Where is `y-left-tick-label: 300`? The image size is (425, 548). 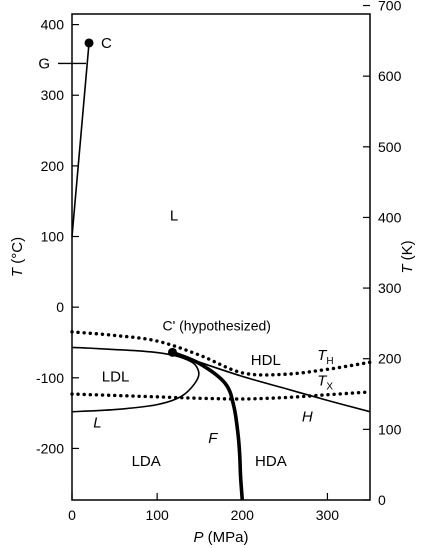 y-left-tick-label: 300 is located at coordinates (53, 95).